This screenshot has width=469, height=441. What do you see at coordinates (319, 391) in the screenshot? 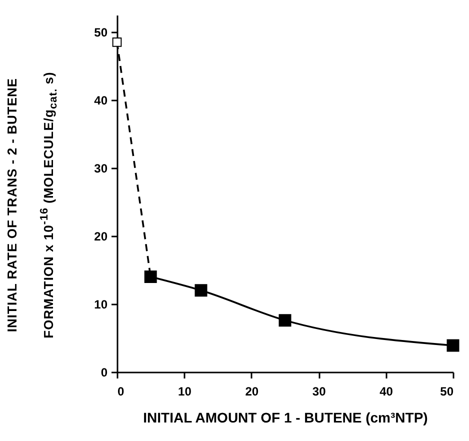
I see `x-tick-label: 30` at bounding box center [319, 391].